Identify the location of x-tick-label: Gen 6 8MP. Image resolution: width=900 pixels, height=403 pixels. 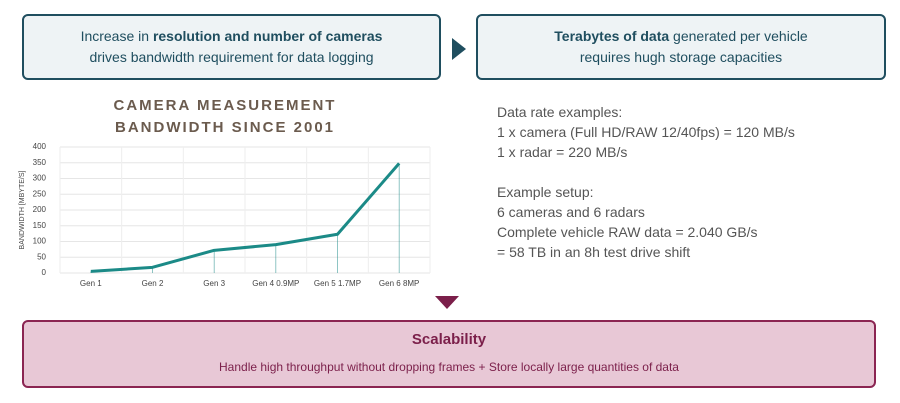
(399, 283).